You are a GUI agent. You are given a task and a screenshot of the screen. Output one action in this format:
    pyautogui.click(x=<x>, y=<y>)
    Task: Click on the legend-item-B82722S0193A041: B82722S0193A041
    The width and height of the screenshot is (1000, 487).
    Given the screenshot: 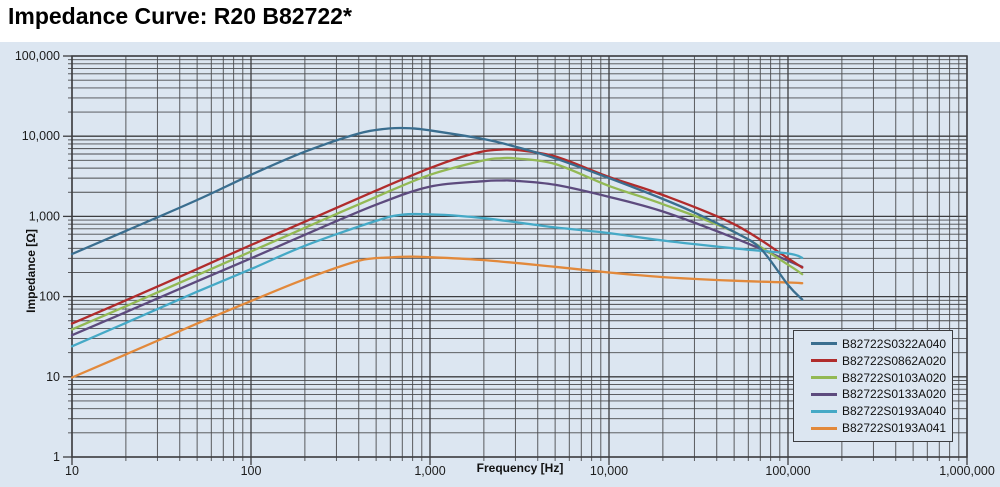 What is the action you would take?
    pyautogui.click(x=873, y=428)
    